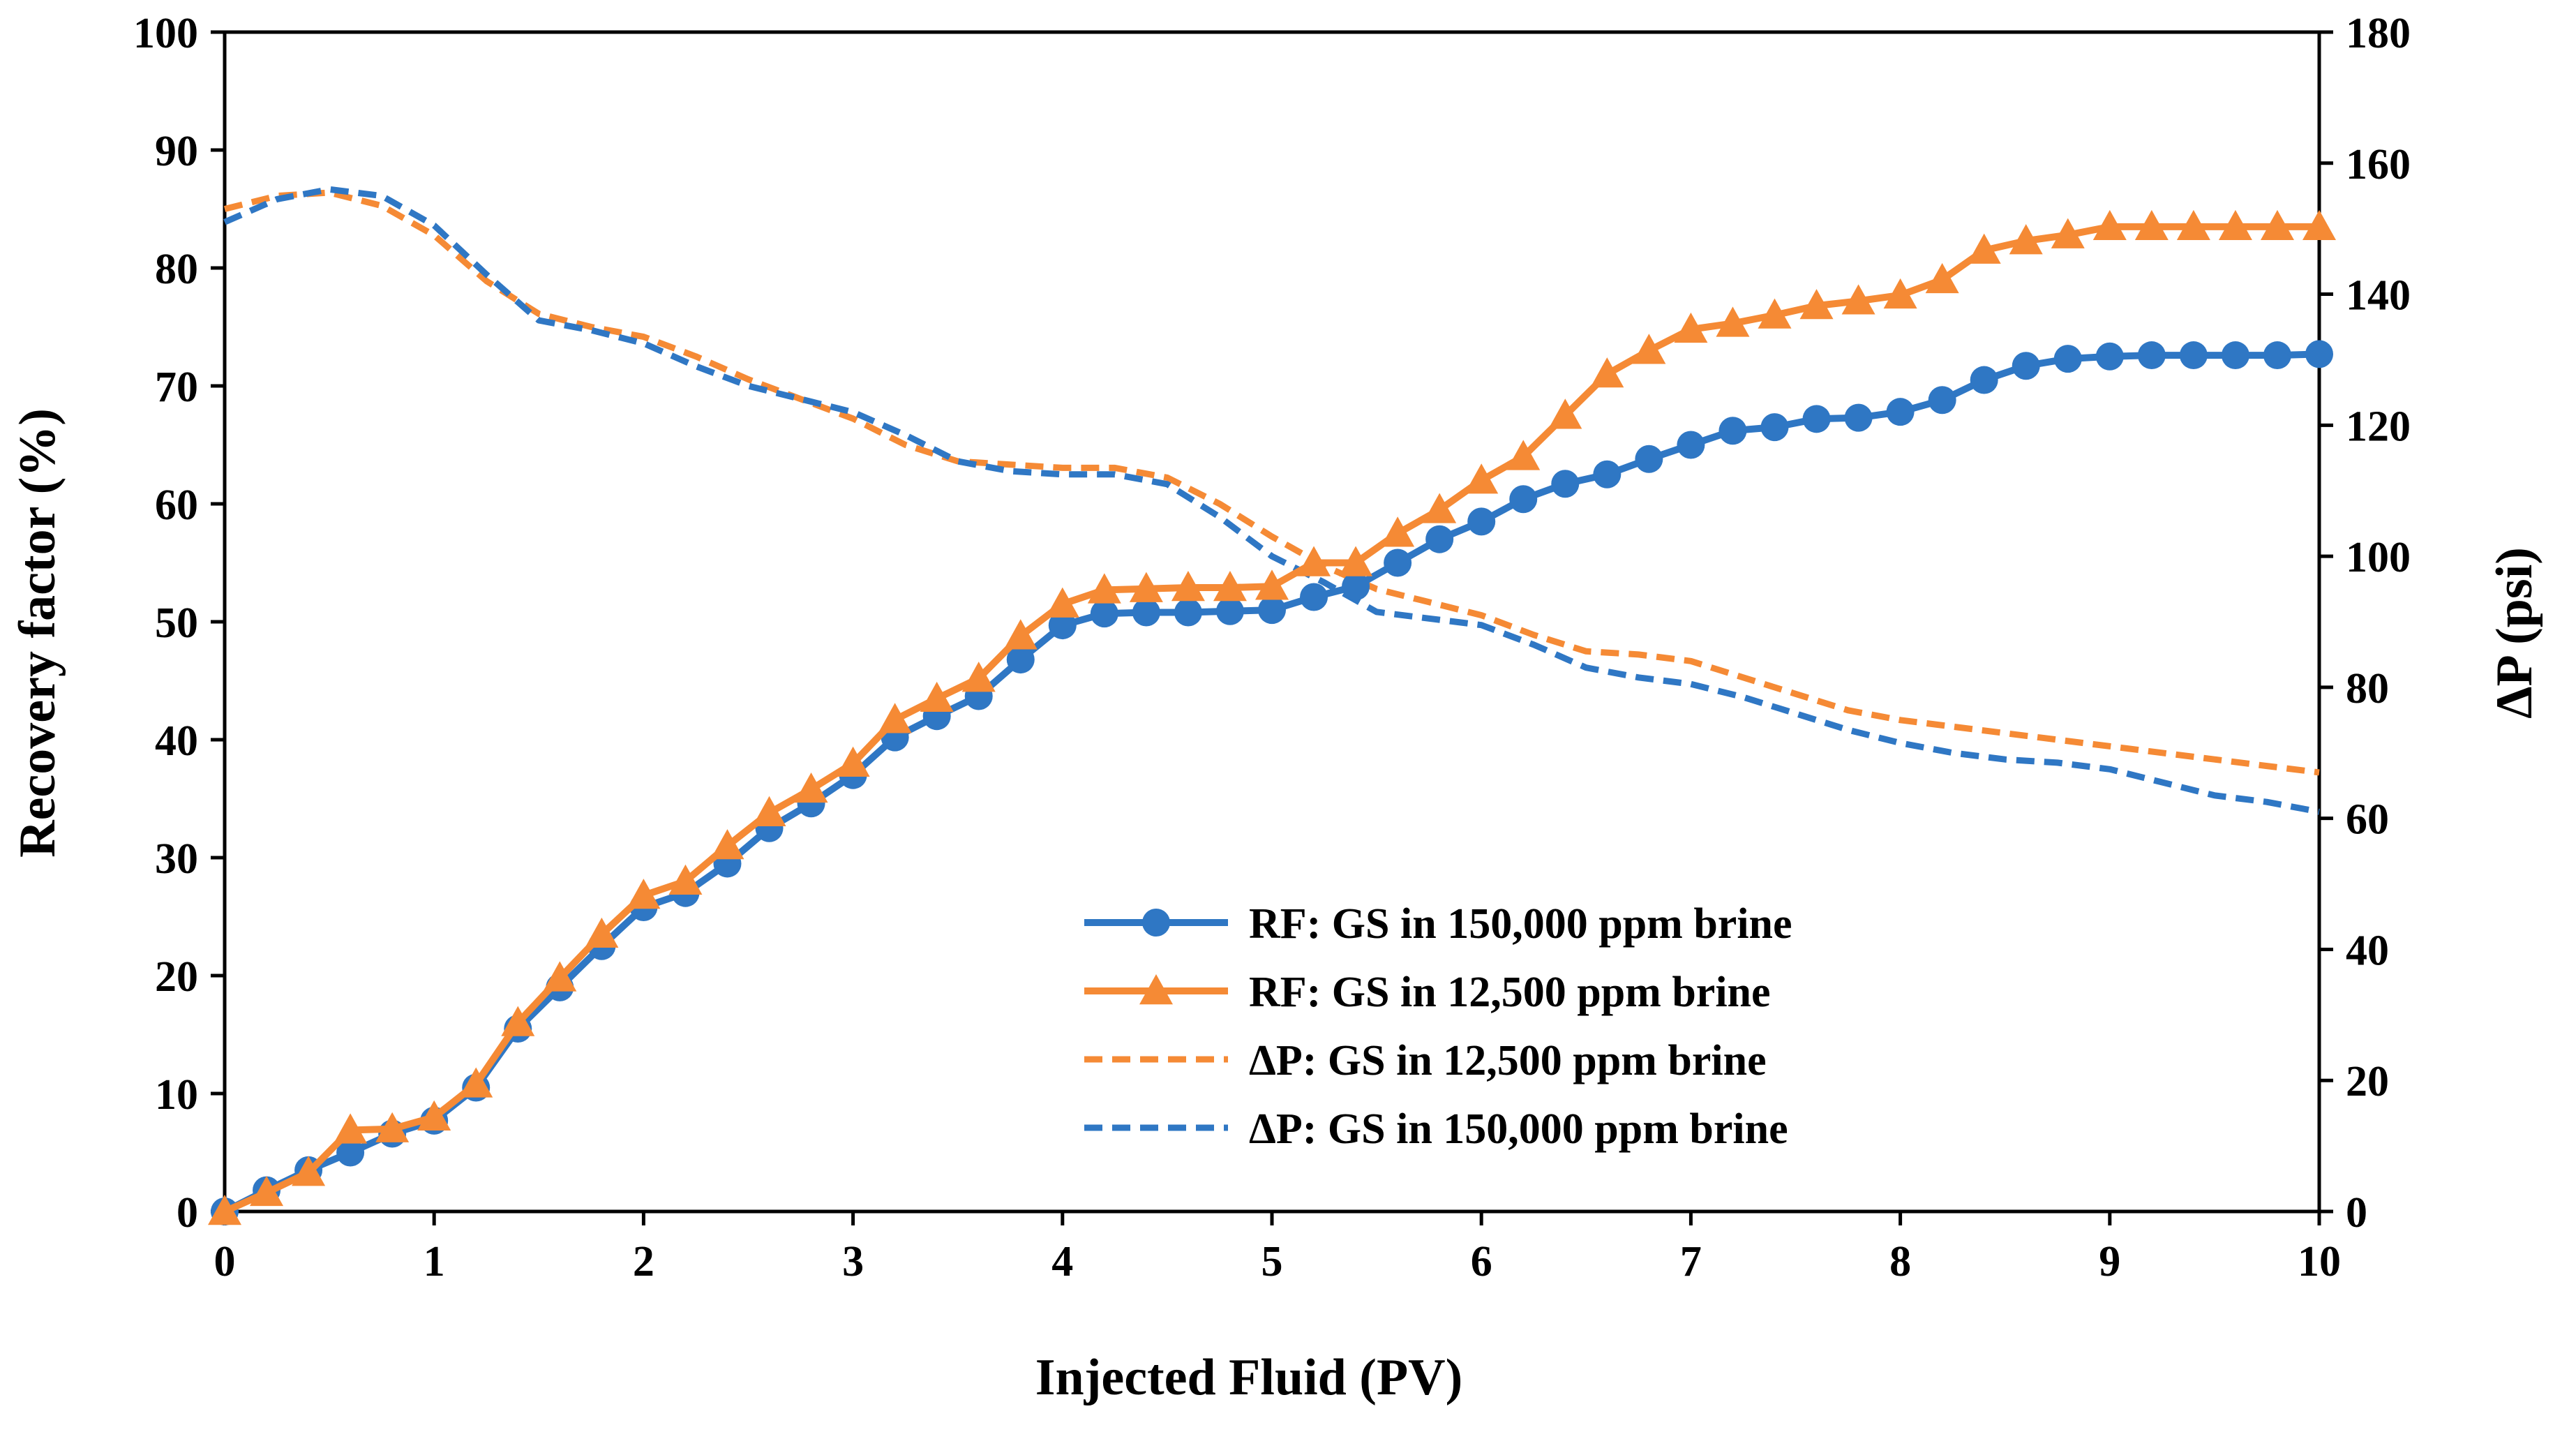 This screenshot has width=2576, height=1432. Describe the element at coordinates (176, 741) in the screenshot. I see `y-tick-label: 40` at that location.